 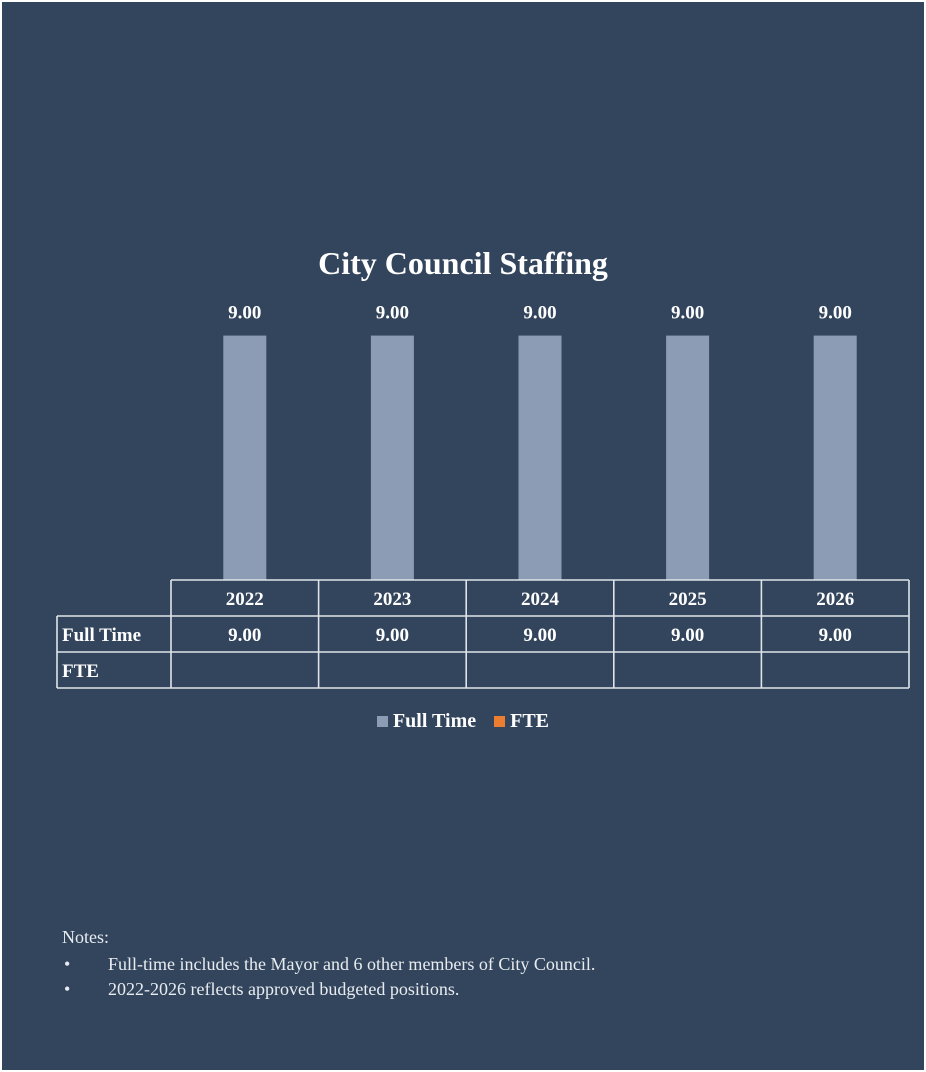 What do you see at coordinates (530, 721) in the screenshot?
I see `legend-label-fte: FTE` at bounding box center [530, 721].